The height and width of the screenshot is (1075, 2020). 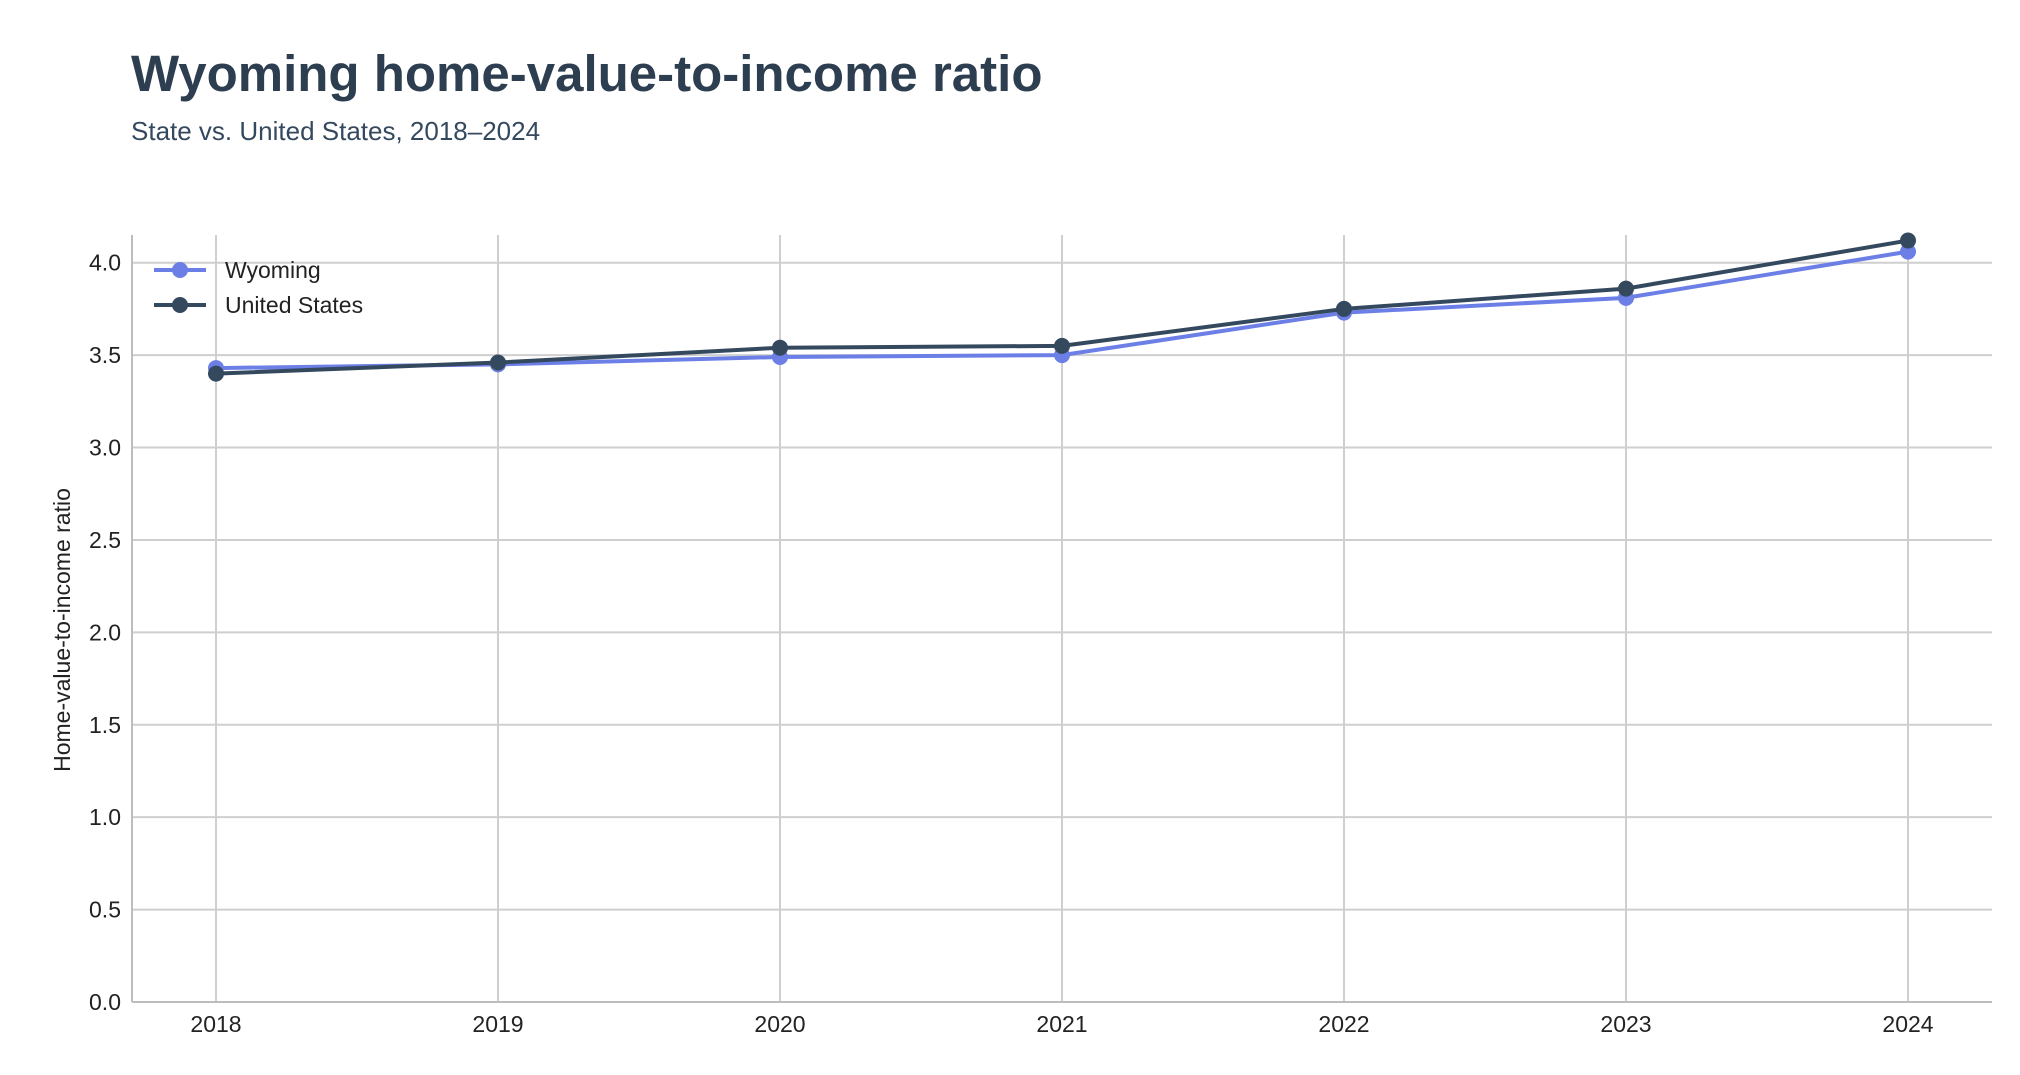 What do you see at coordinates (105, 540) in the screenshot?
I see `y-tick-label: 2.5` at bounding box center [105, 540].